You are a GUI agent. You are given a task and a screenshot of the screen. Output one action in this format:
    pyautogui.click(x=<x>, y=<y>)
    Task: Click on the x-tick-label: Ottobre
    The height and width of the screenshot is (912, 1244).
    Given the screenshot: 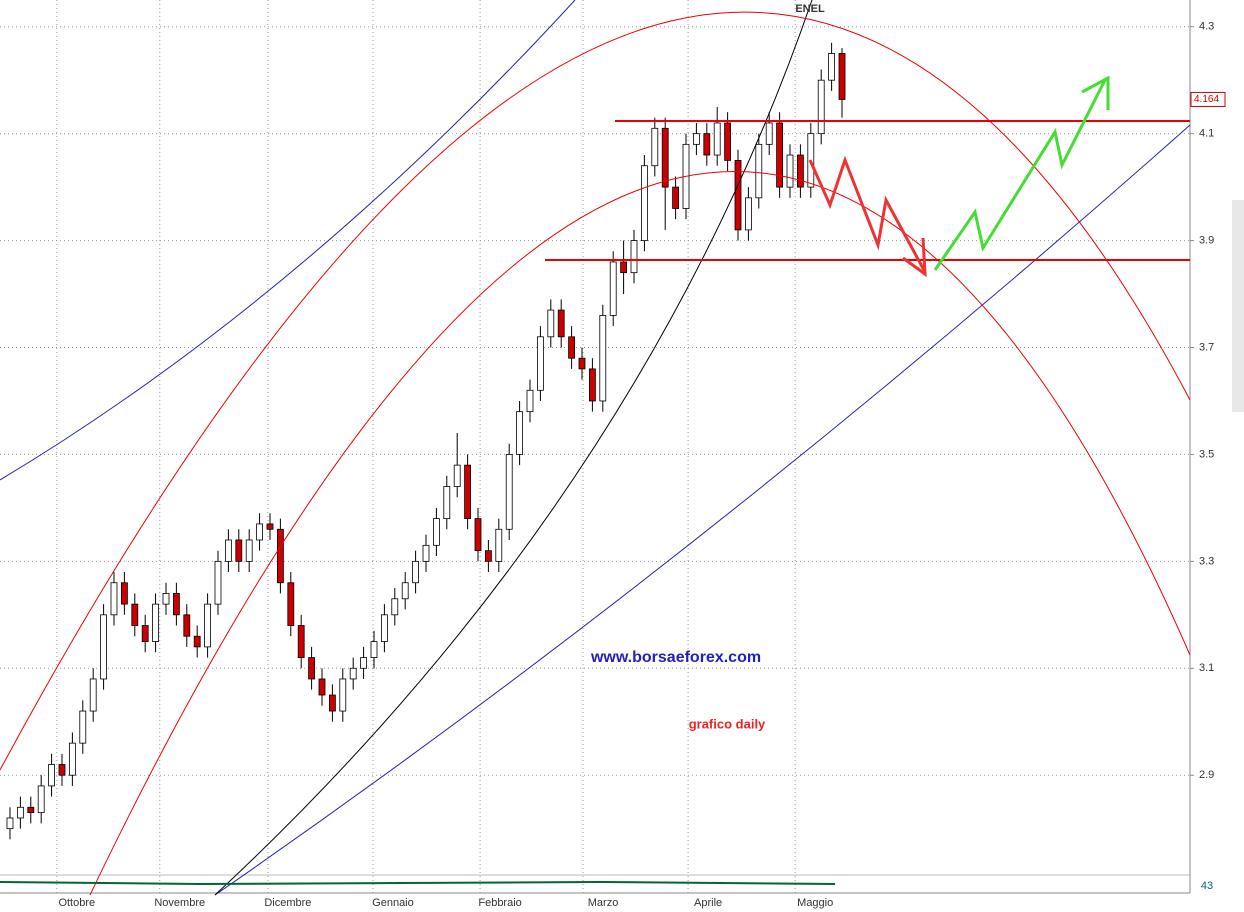 What is the action you would take?
    pyautogui.click(x=76, y=903)
    